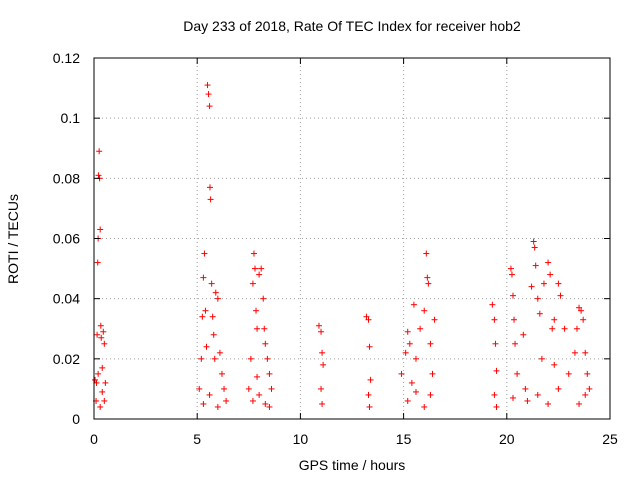 The height and width of the screenshot is (480, 640). Describe the element at coordinates (66, 359) in the screenshot. I see `y-tick-label: 0.02` at that location.